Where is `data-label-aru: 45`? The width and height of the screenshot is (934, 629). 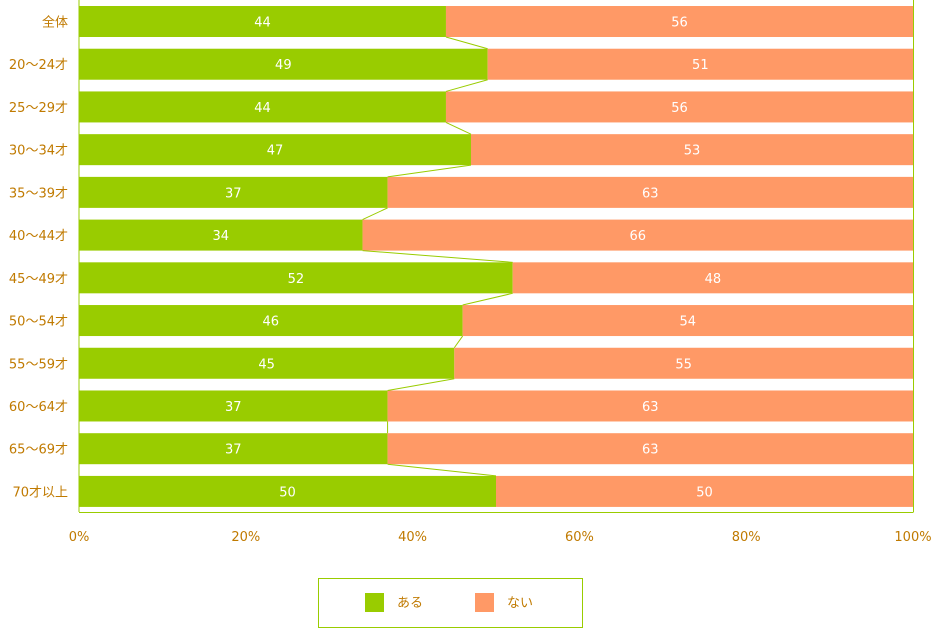 data-label-aru: 45 is located at coordinates (266, 364).